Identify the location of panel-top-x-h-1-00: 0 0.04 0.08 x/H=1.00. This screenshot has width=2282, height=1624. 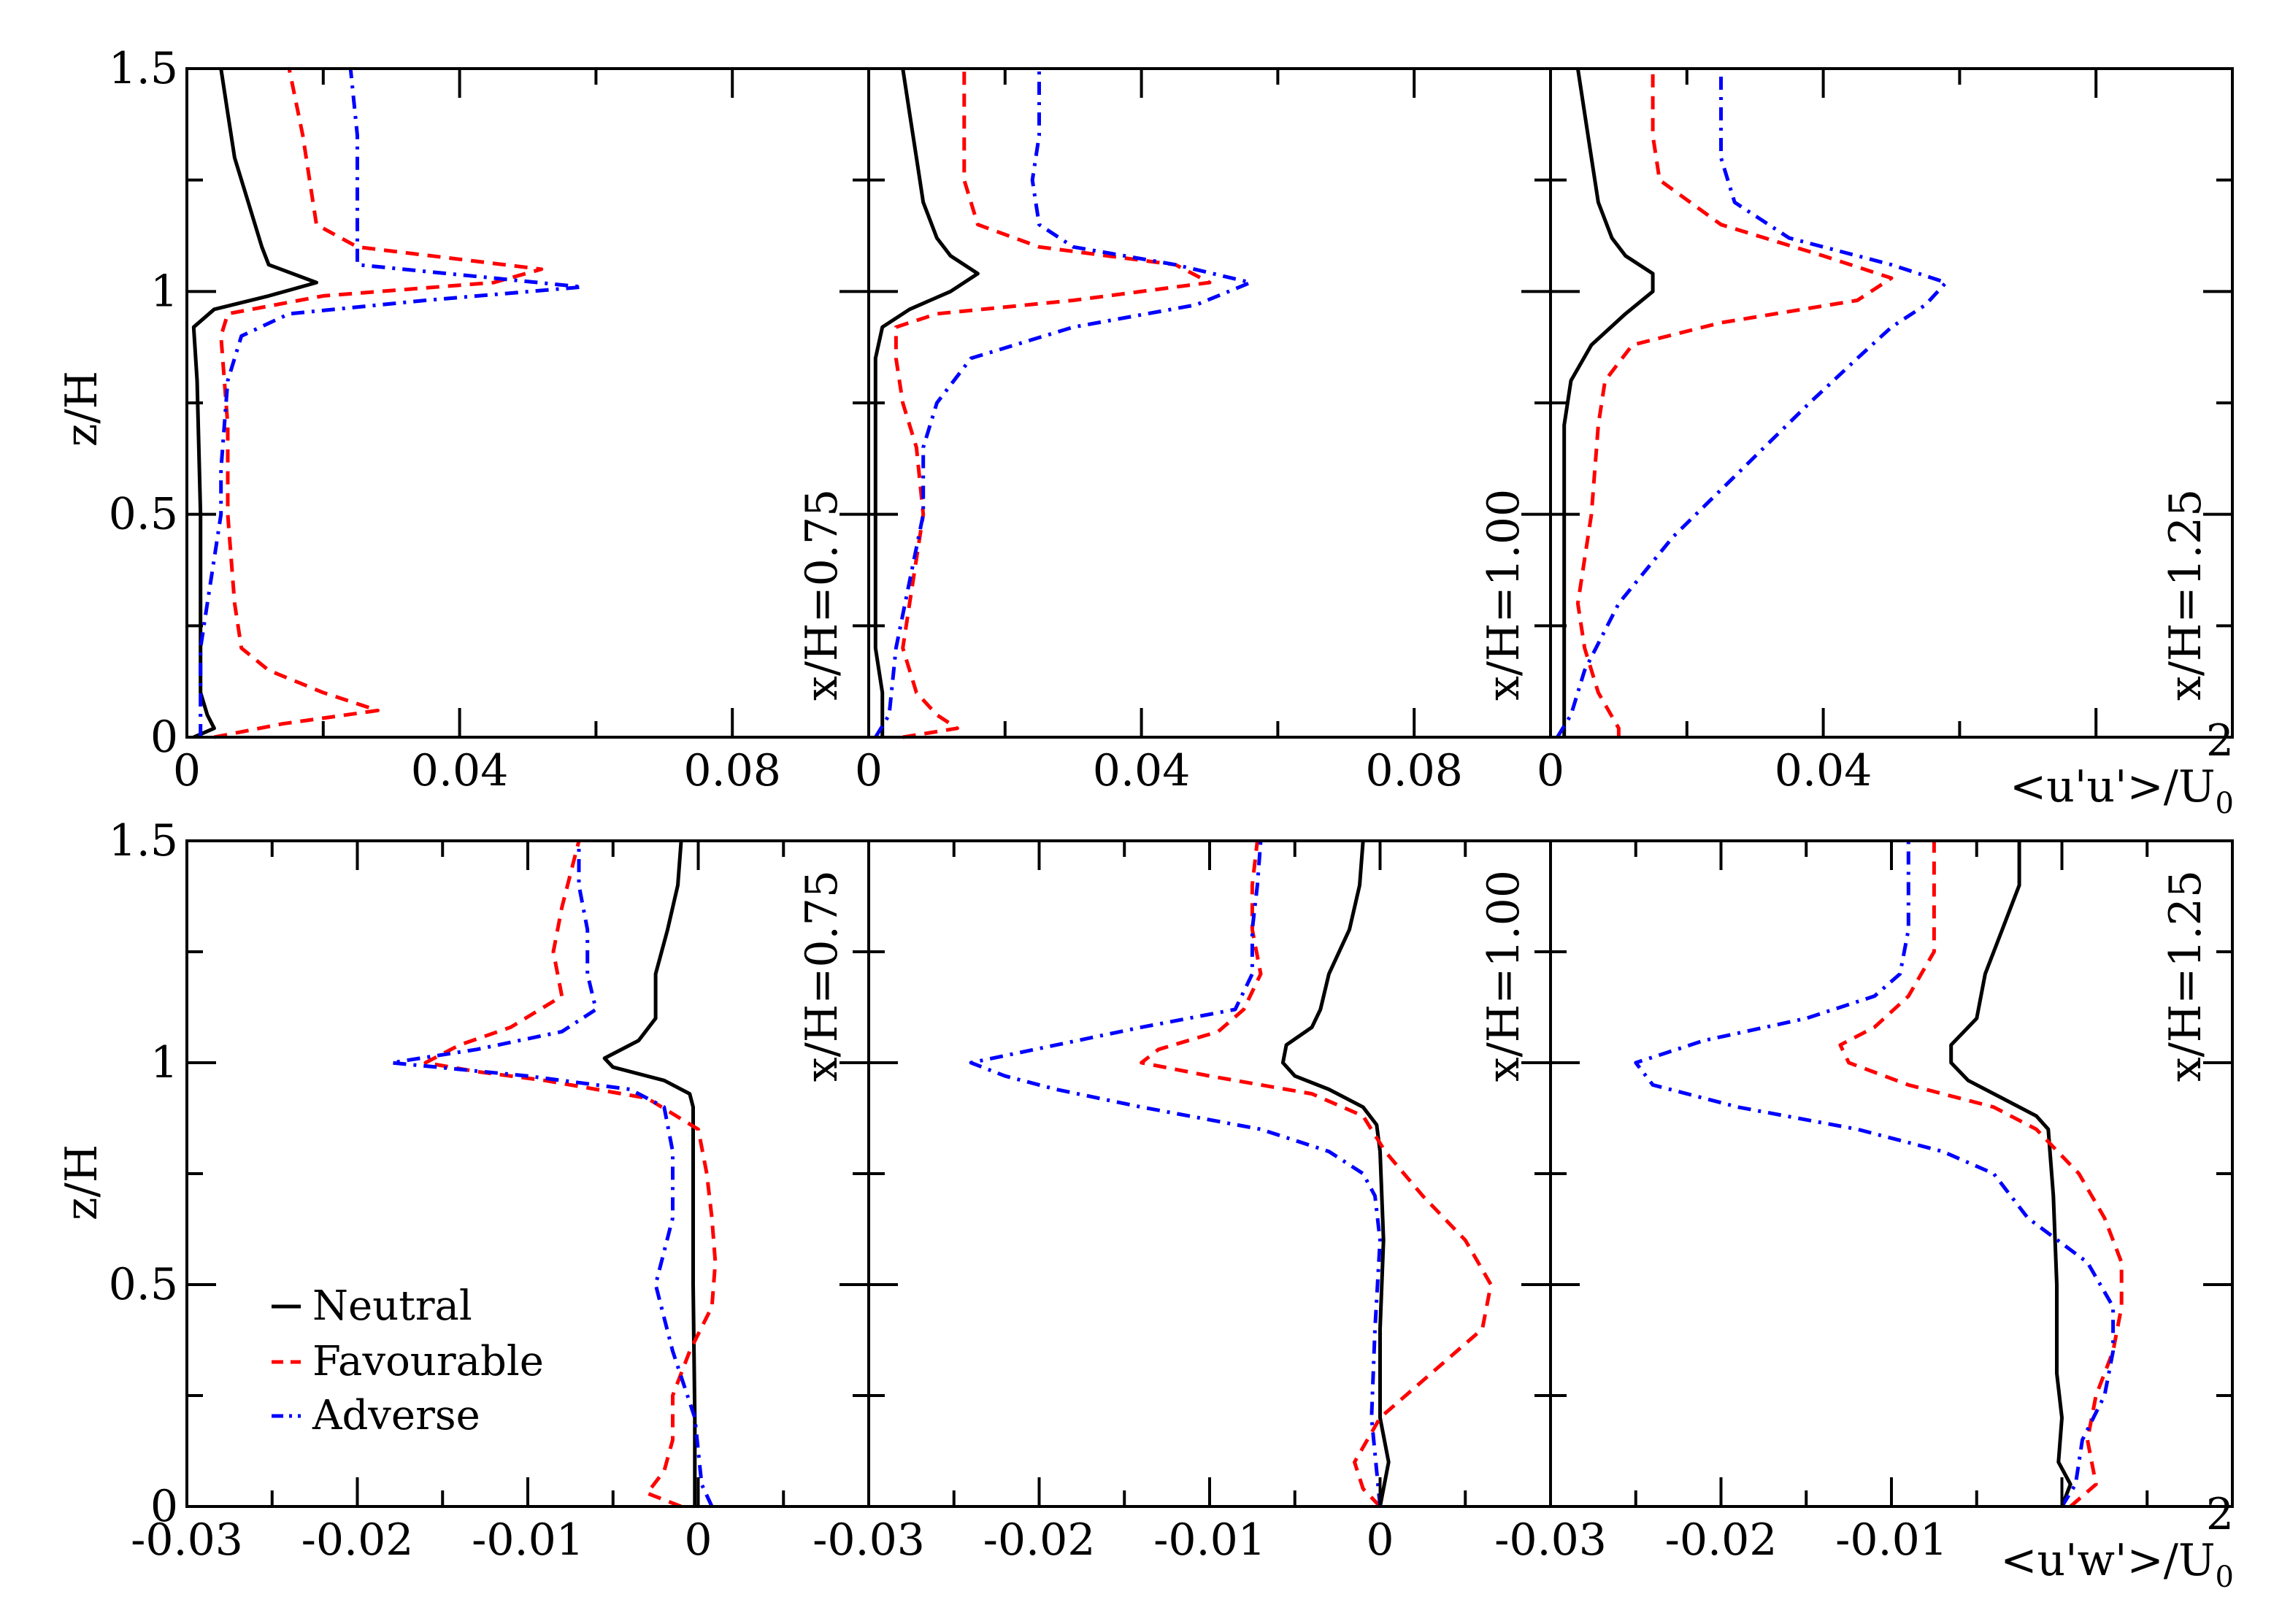
(1203, 431).